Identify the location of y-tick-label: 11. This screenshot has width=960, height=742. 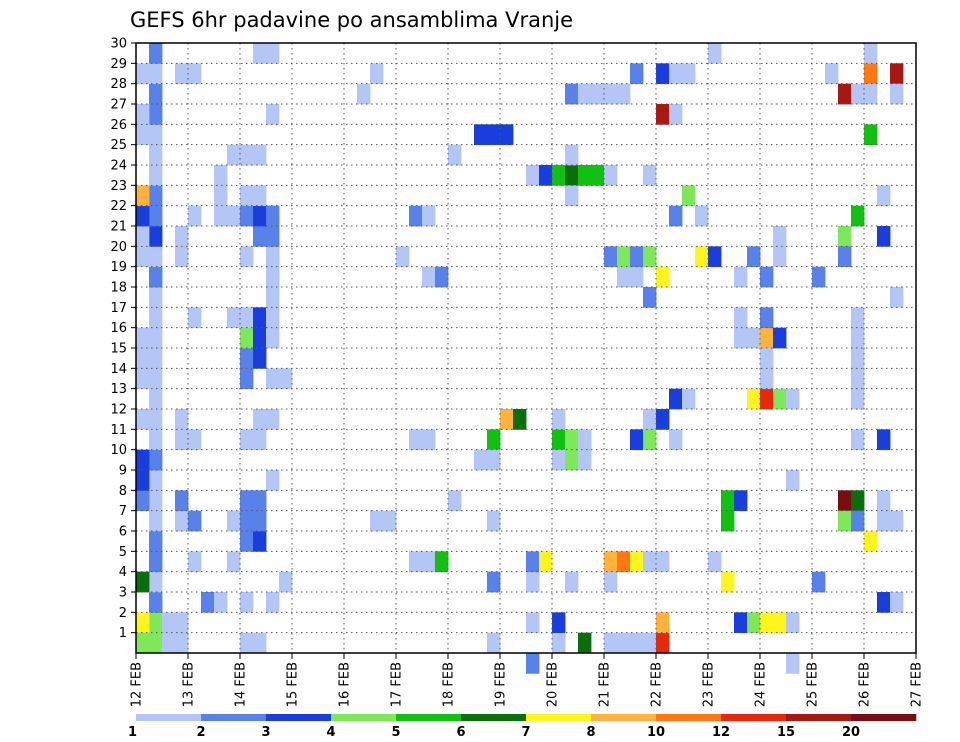
(118, 430).